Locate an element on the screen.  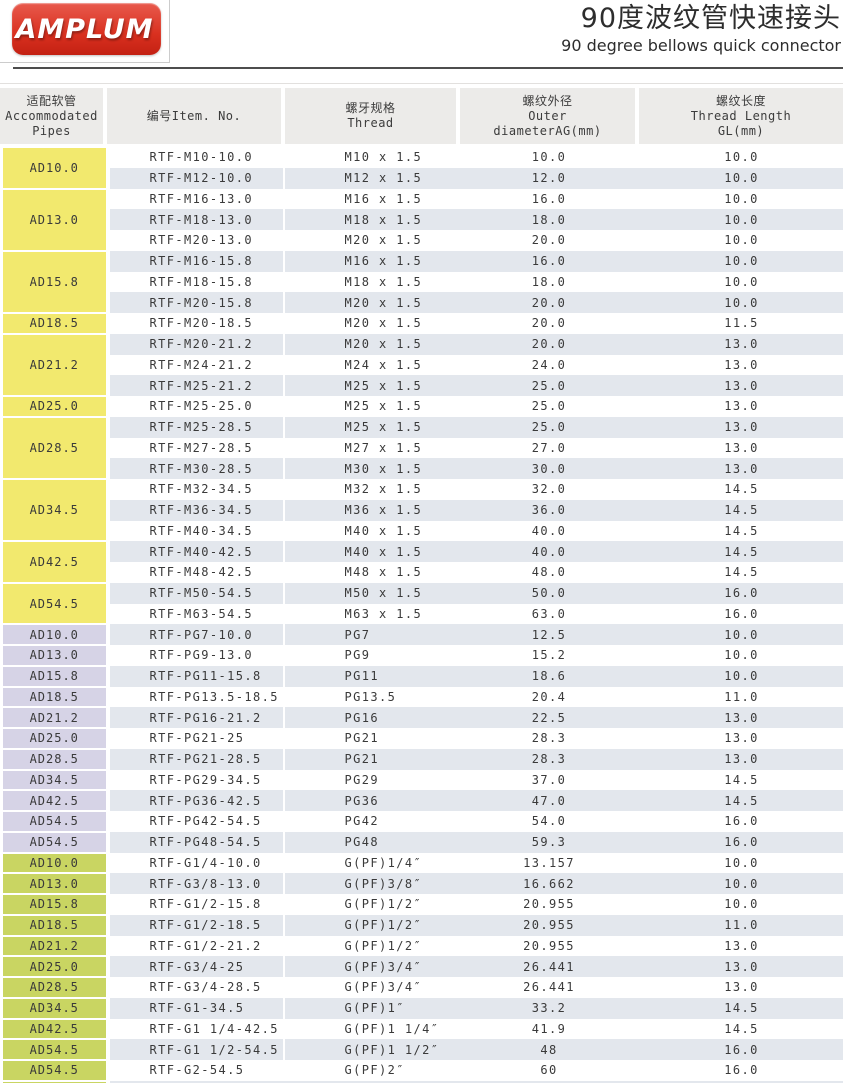
item-cell: RTF-PG29-34.5 is located at coordinates (196, 780).